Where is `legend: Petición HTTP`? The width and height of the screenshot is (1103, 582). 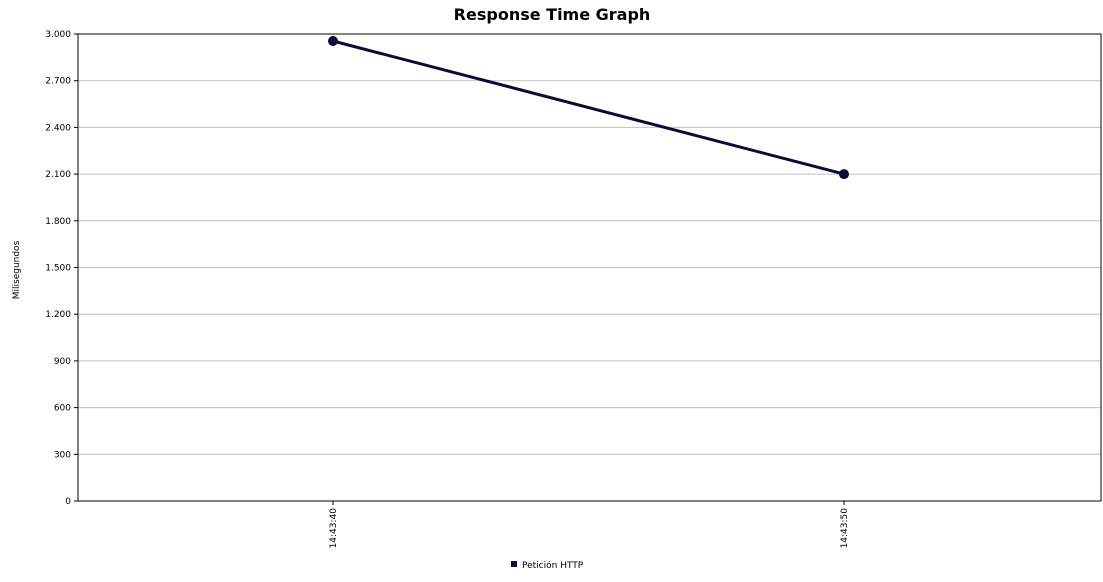
legend: Petición HTTP is located at coordinates (547, 565).